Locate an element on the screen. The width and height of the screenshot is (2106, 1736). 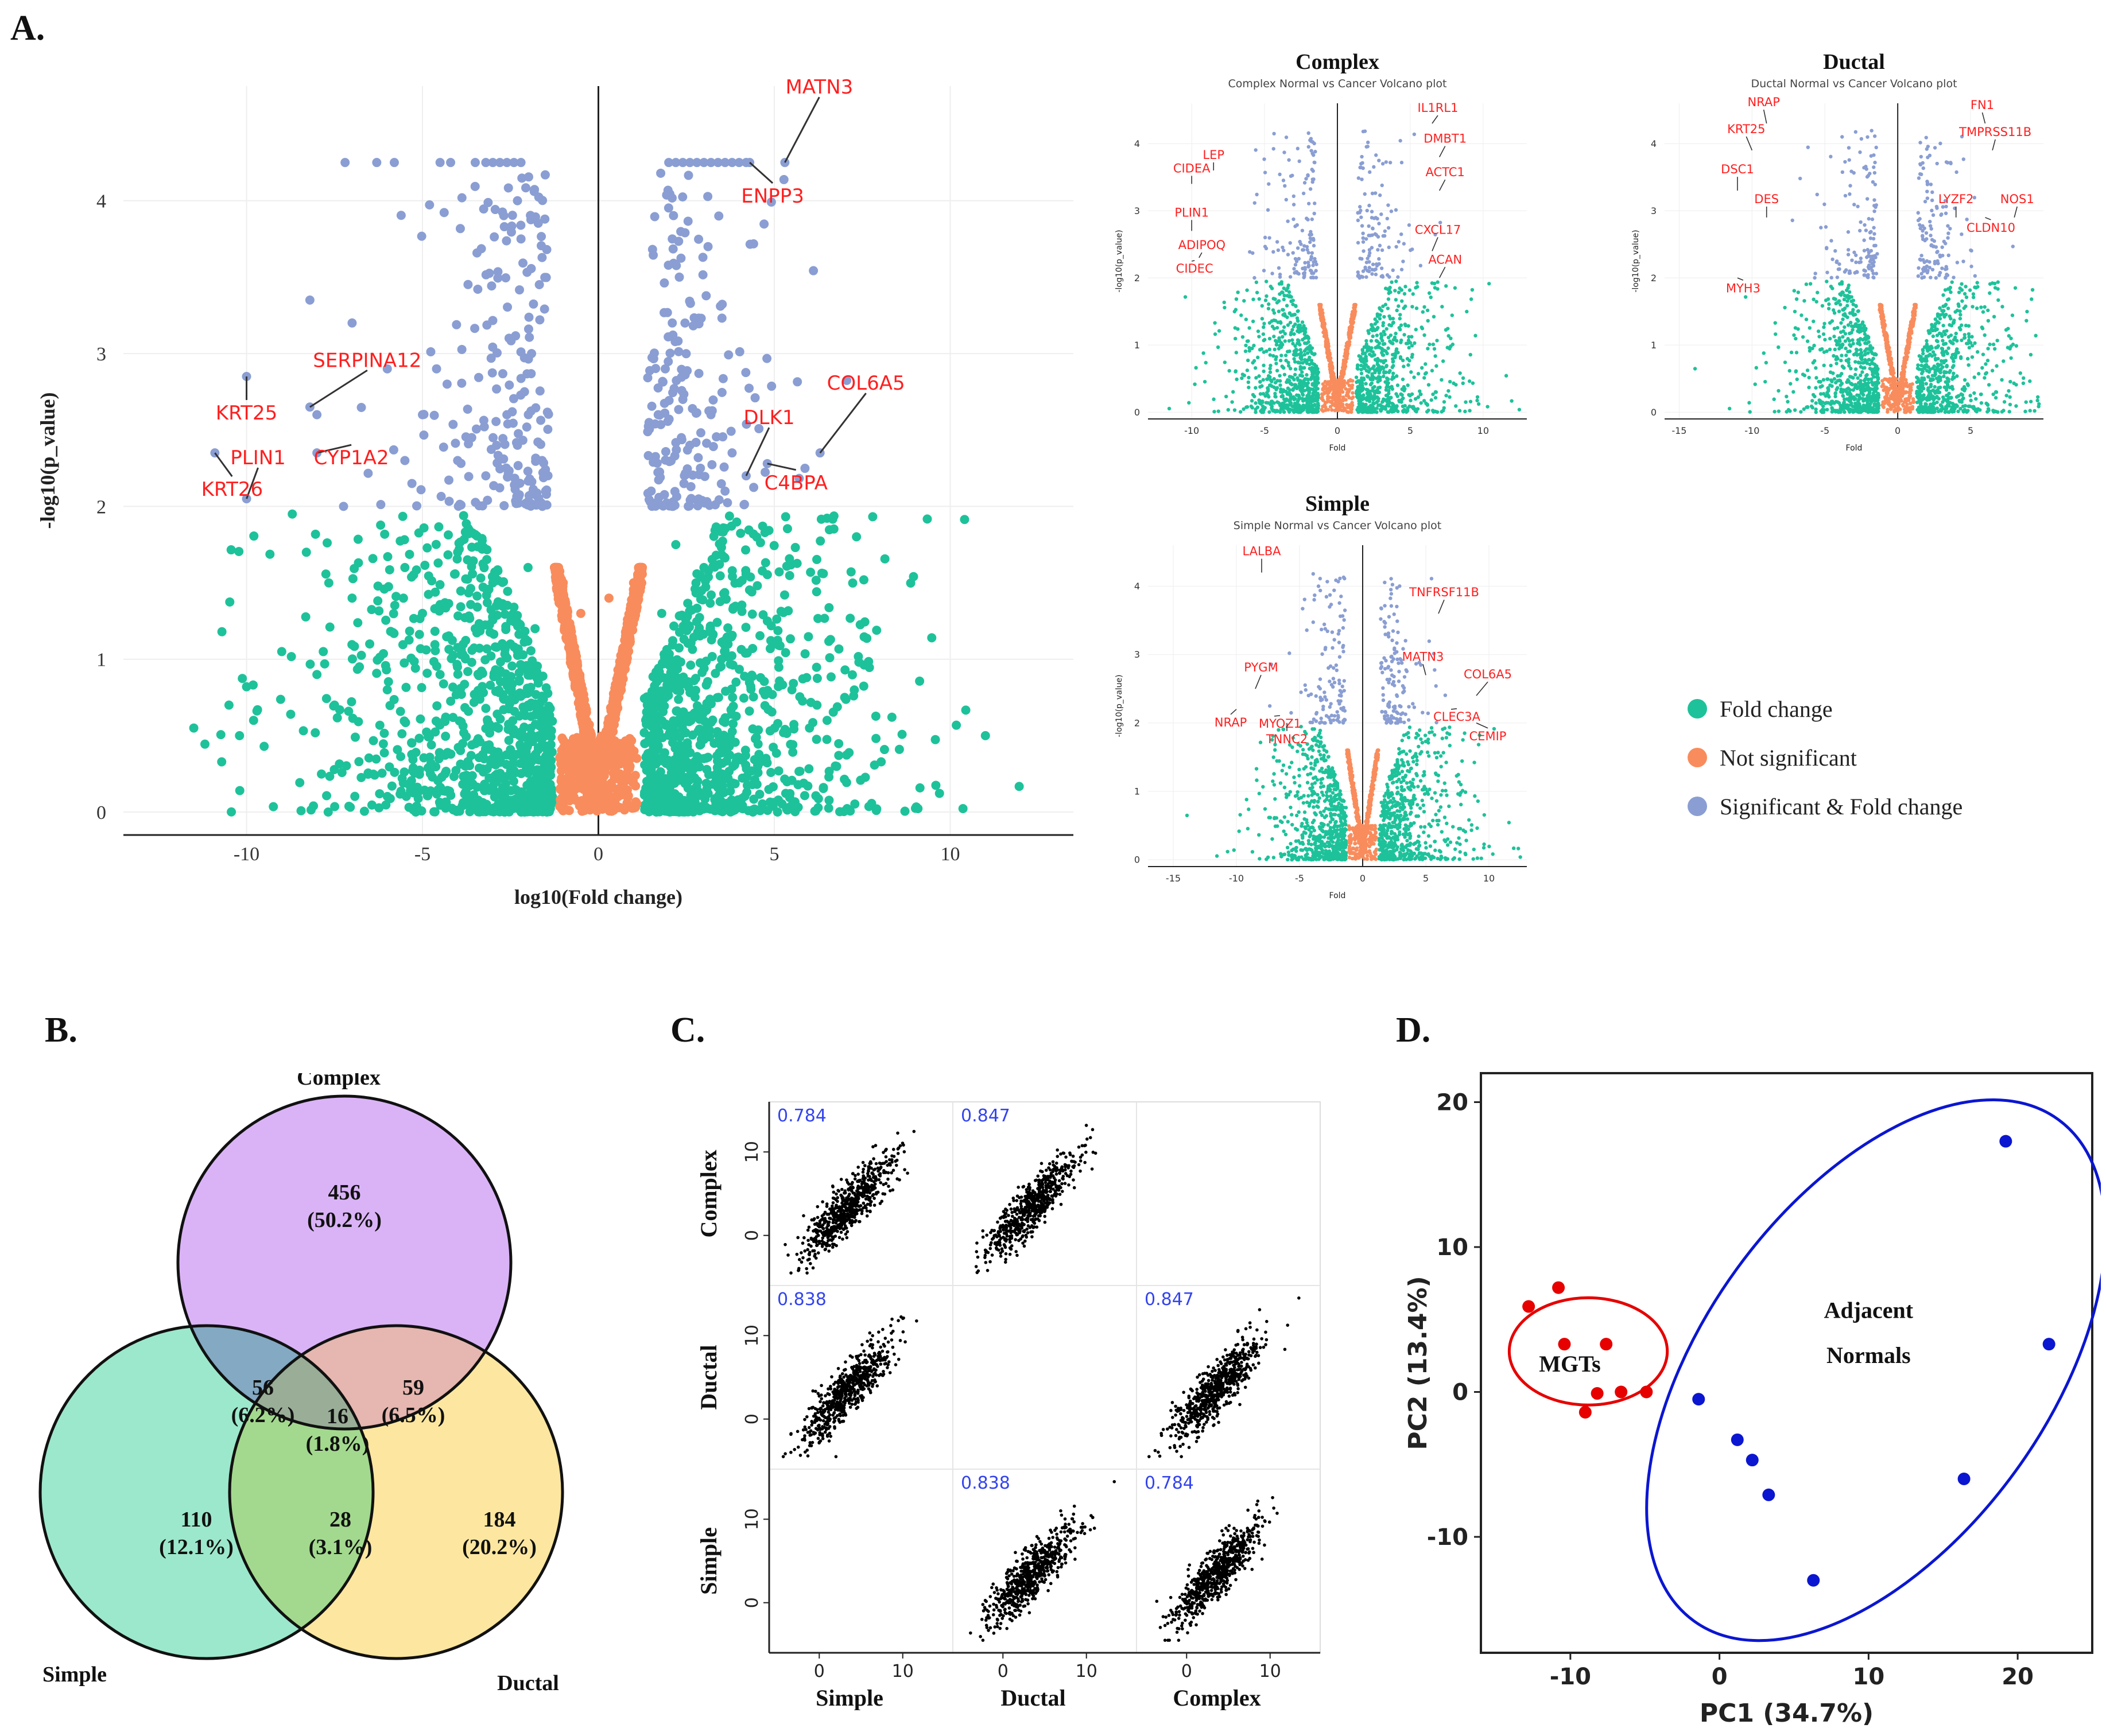
annotation-arrow is located at coordinates (802, 129).